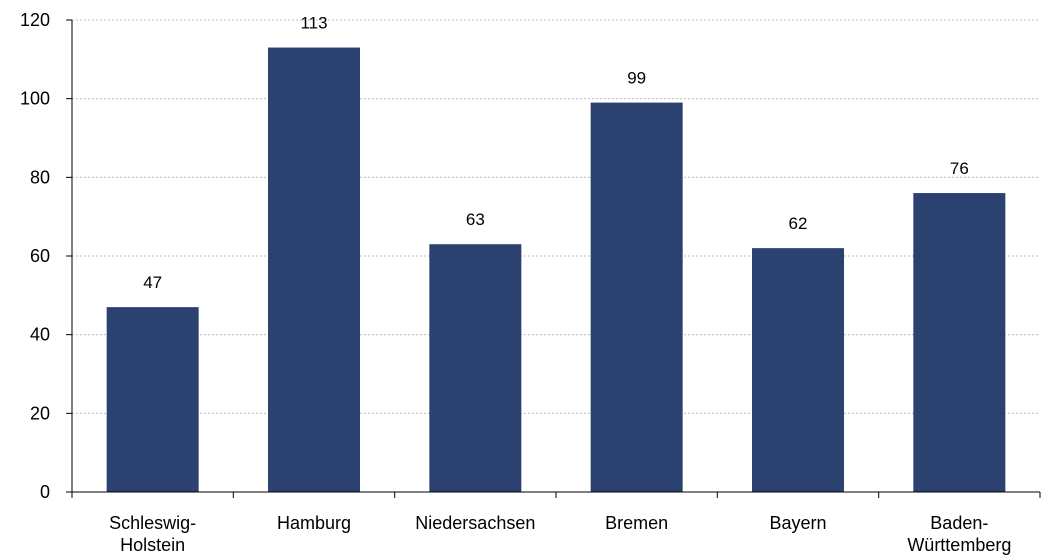 Image resolution: width=1053 pixels, height=560 pixels. Describe the element at coordinates (35, 20) in the screenshot. I see `y-tick-label: 120` at that location.